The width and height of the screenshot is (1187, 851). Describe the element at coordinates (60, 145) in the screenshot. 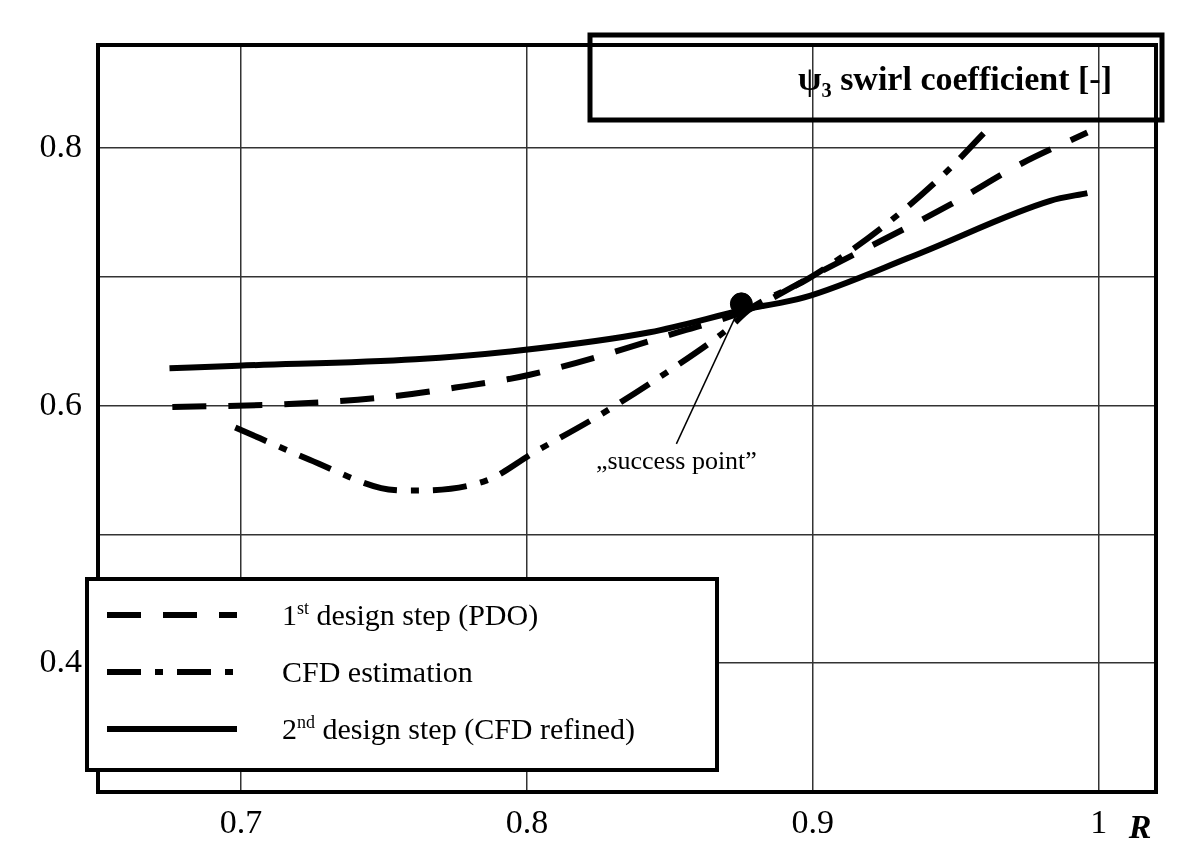

I see `y-tick-label: 0.8` at that location.